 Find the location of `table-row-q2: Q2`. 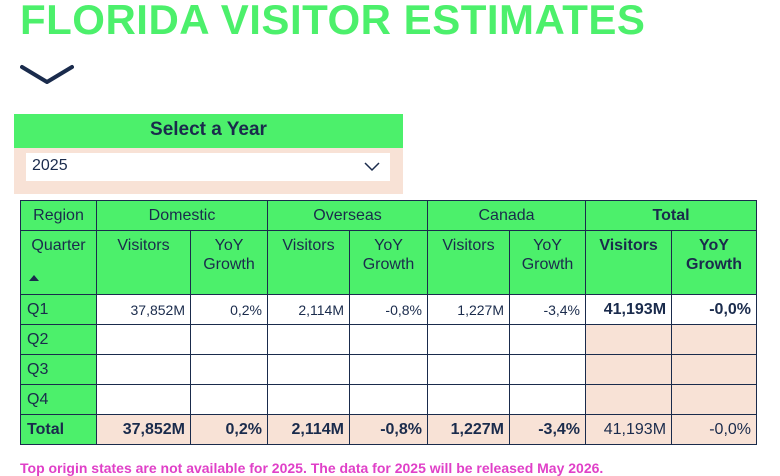

table-row-q2: Q2 is located at coordinates (389, 339).